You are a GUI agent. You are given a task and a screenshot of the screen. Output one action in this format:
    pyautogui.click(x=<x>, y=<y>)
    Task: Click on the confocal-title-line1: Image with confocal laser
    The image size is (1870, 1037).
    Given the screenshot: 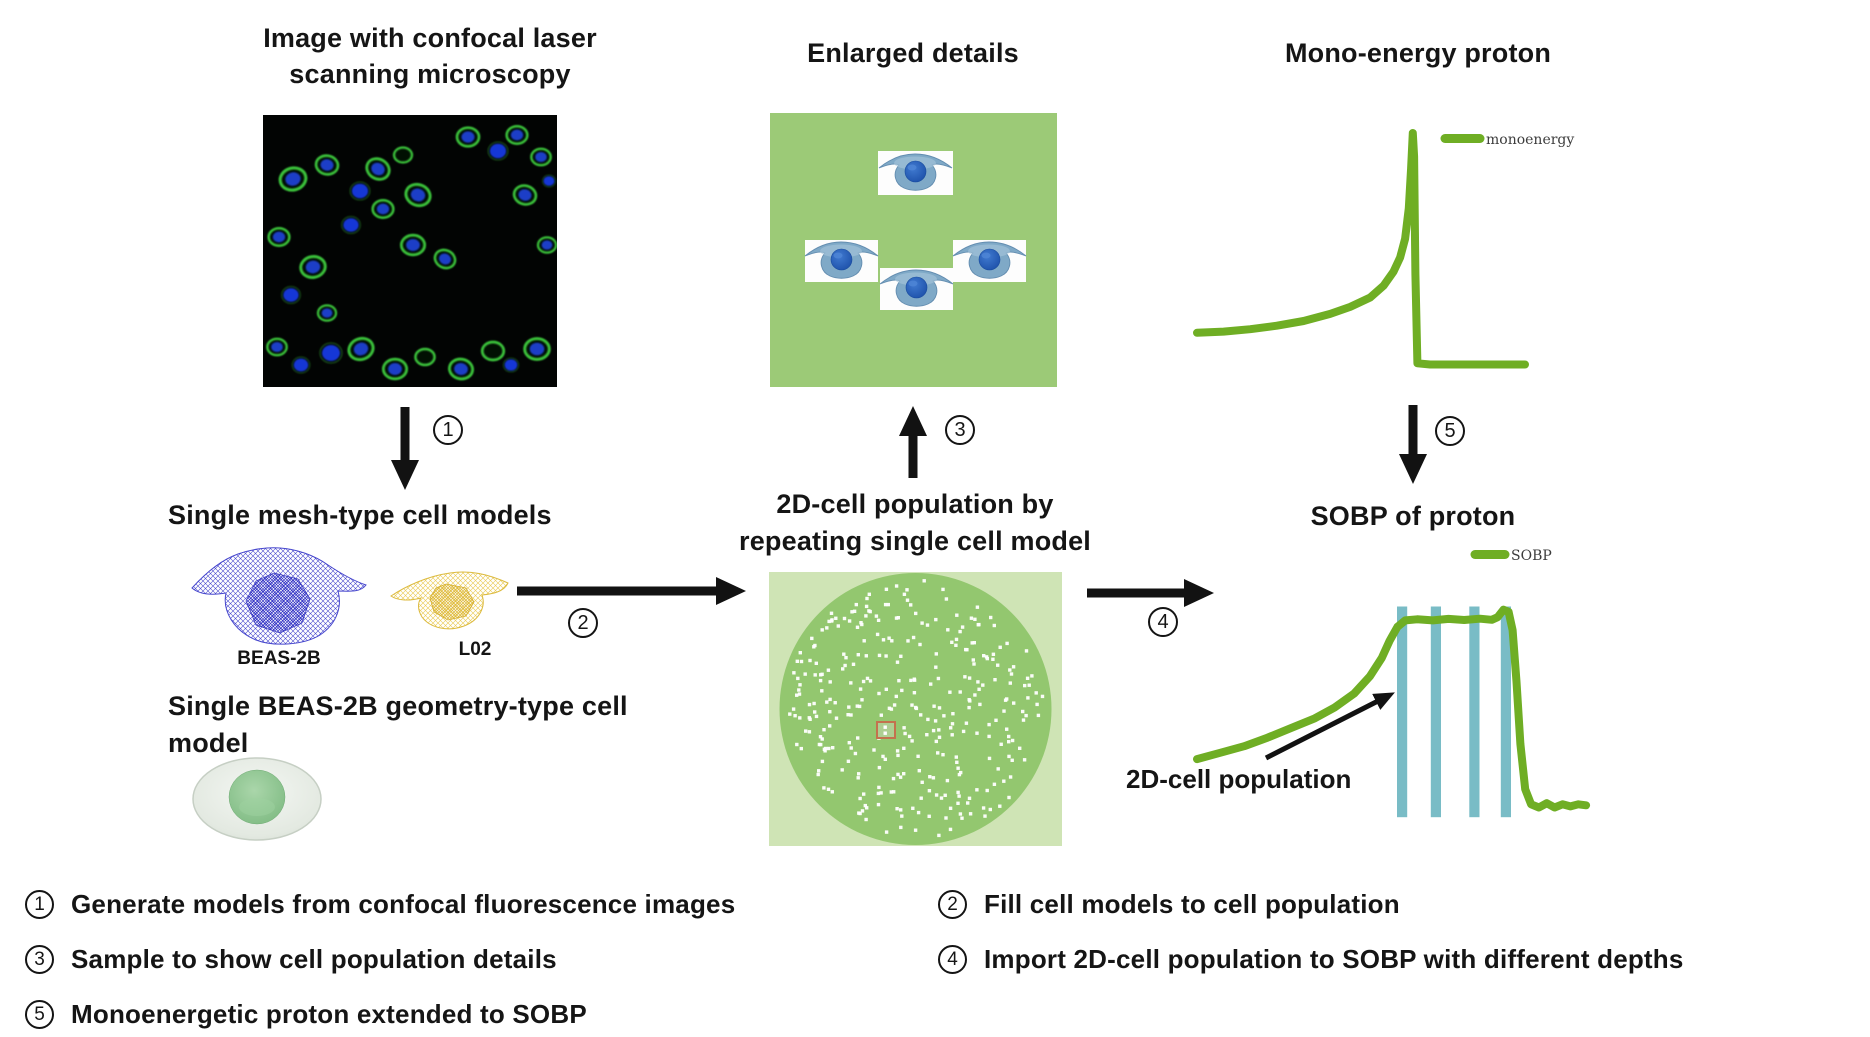 What is the action you would take?
    pyautogui.click(x=430, y=38)
    